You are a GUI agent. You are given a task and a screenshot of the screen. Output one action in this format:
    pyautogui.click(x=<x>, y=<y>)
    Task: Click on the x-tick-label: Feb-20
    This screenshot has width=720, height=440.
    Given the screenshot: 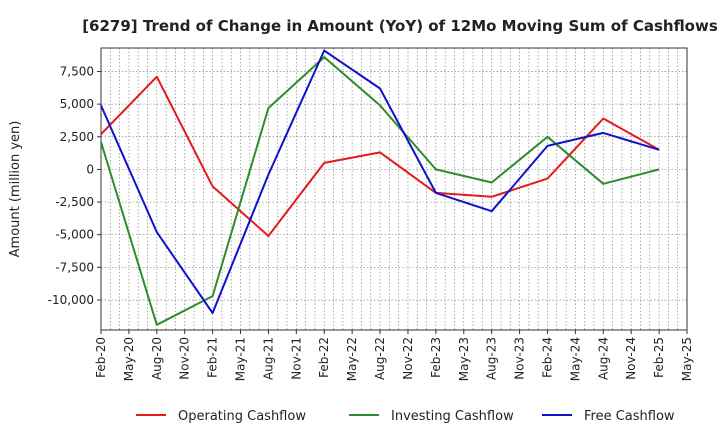 What is the action you would take?
    pyautogui.click(x=101, y=357)
    